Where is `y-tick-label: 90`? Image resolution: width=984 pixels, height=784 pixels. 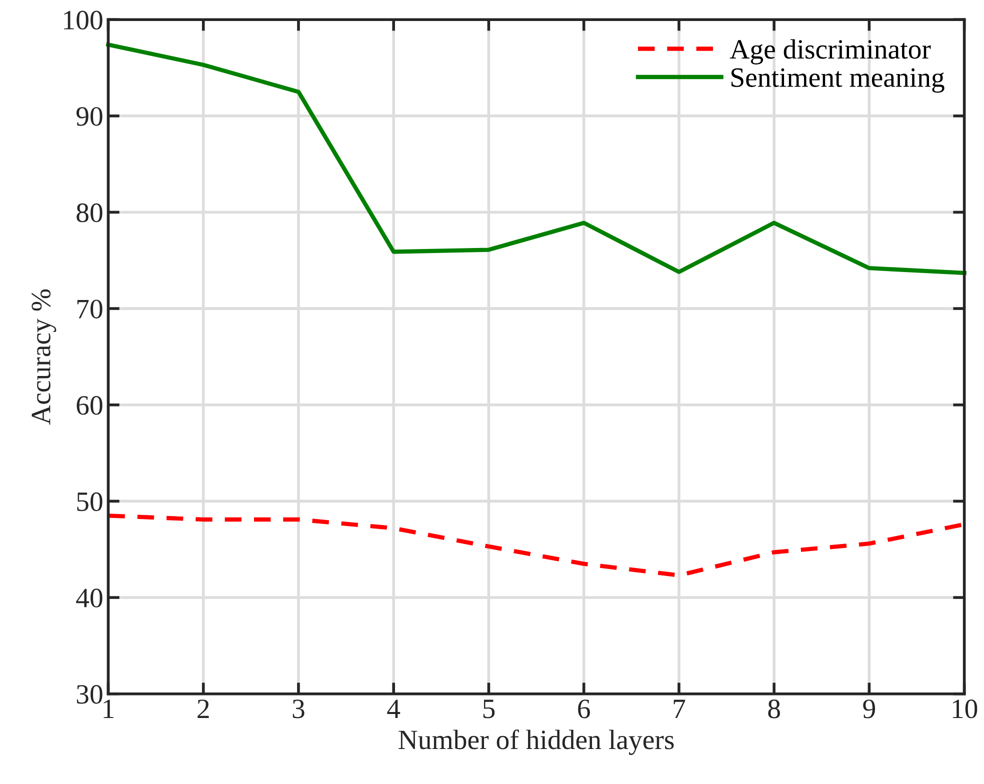 y-tick-label: 90 is located at coordinates (89, 116).